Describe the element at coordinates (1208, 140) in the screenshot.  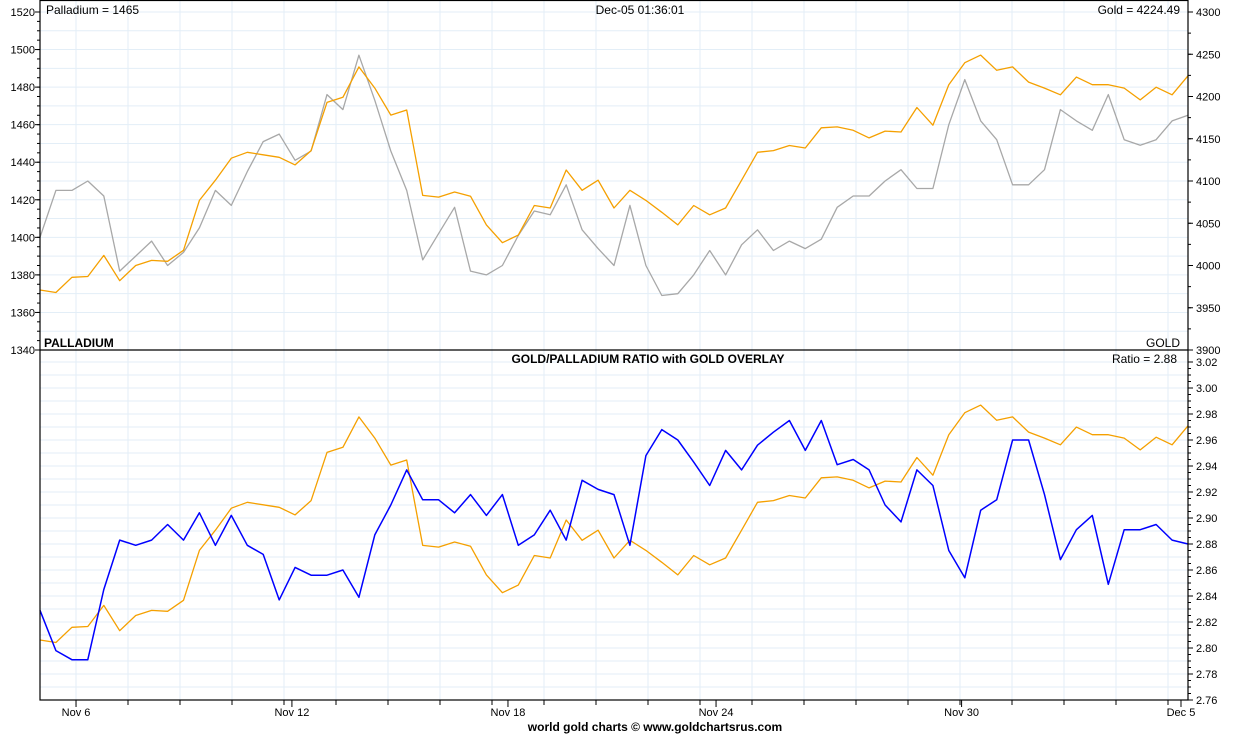
I see `gold-tick-label: 4150` at that location.